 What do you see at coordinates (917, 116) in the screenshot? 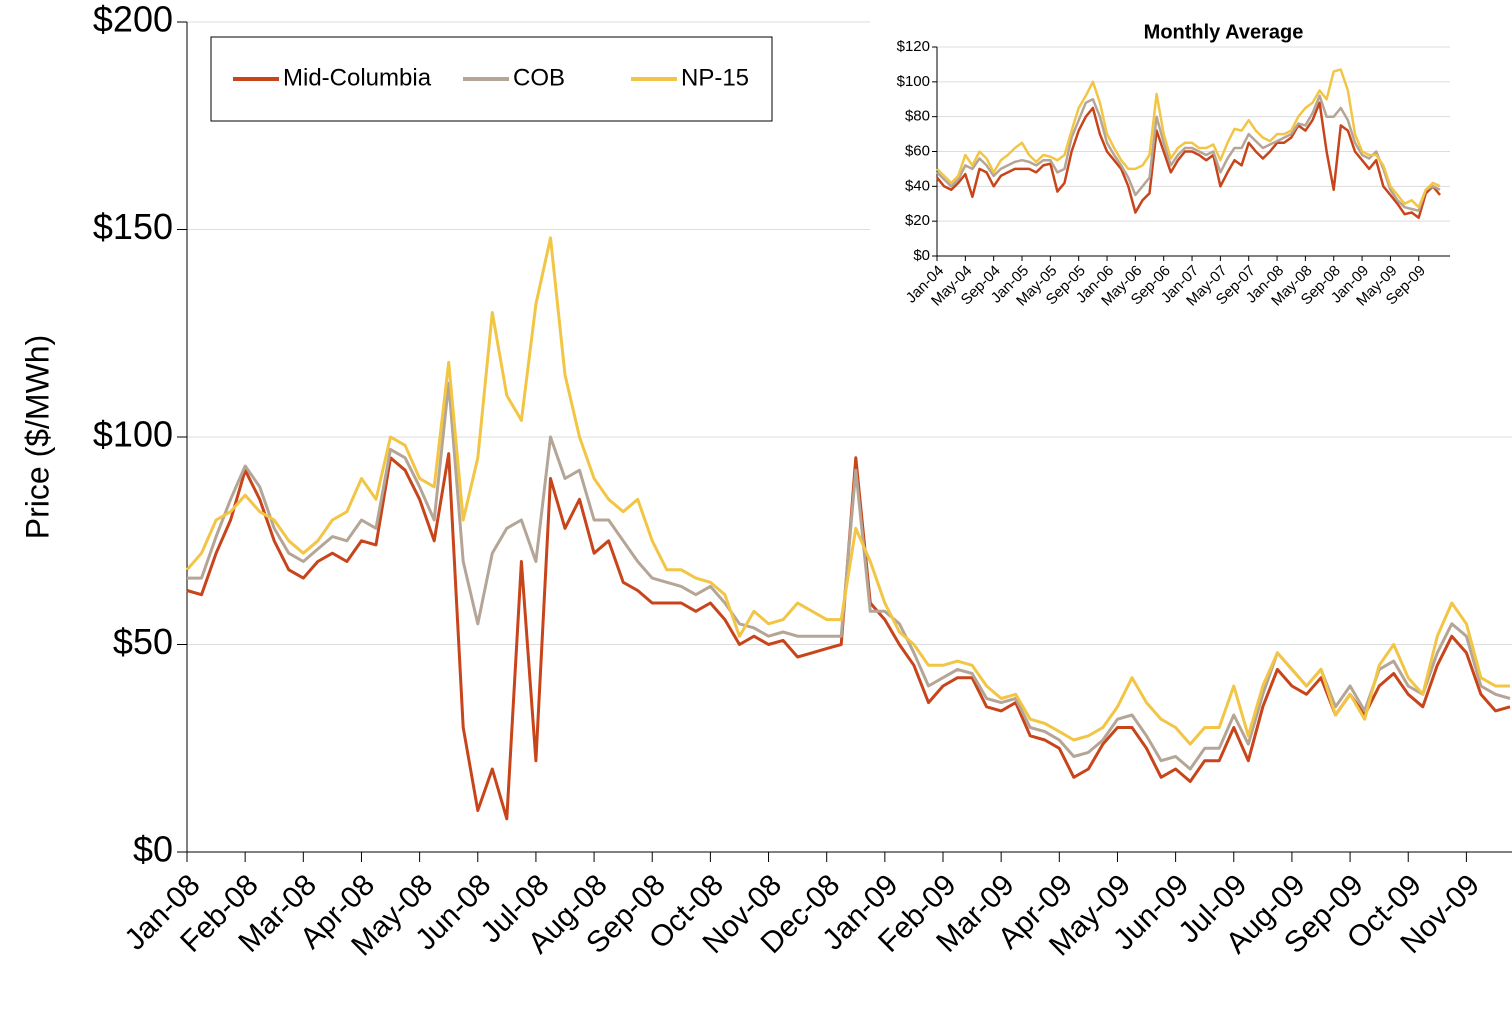
I see `y-tick-label: $80` at bounding box center [917, 116].